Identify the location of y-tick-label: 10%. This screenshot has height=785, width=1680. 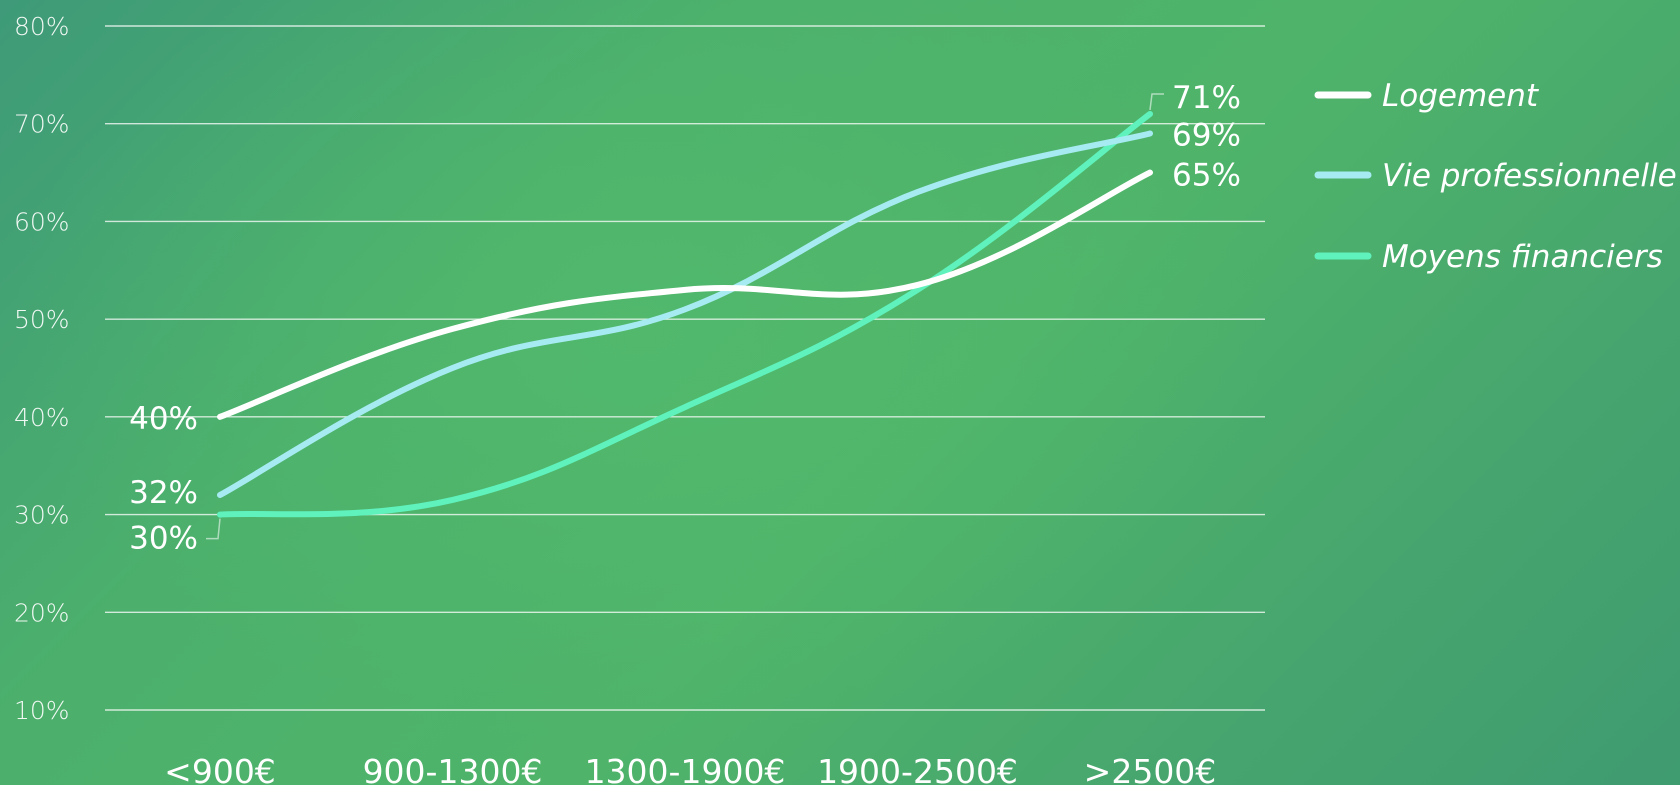
(42, 710).